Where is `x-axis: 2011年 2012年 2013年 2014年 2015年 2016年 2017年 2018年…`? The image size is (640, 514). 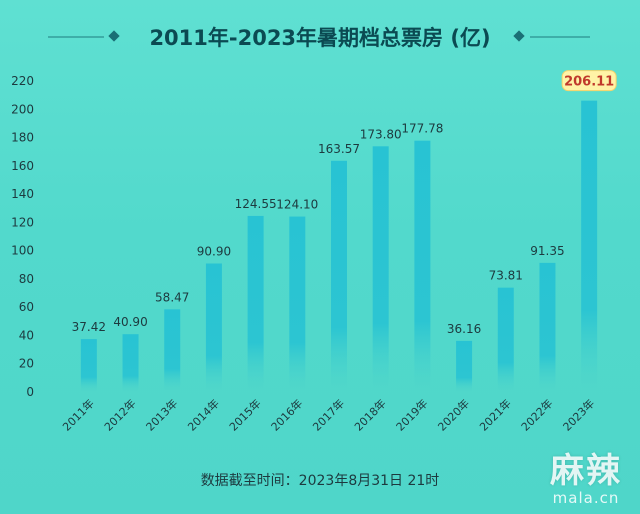 x-axis: 2011年 2012年 2013年 2014年 2015年 2016年 2017年 2018年… is located at coordinates (328, 414).